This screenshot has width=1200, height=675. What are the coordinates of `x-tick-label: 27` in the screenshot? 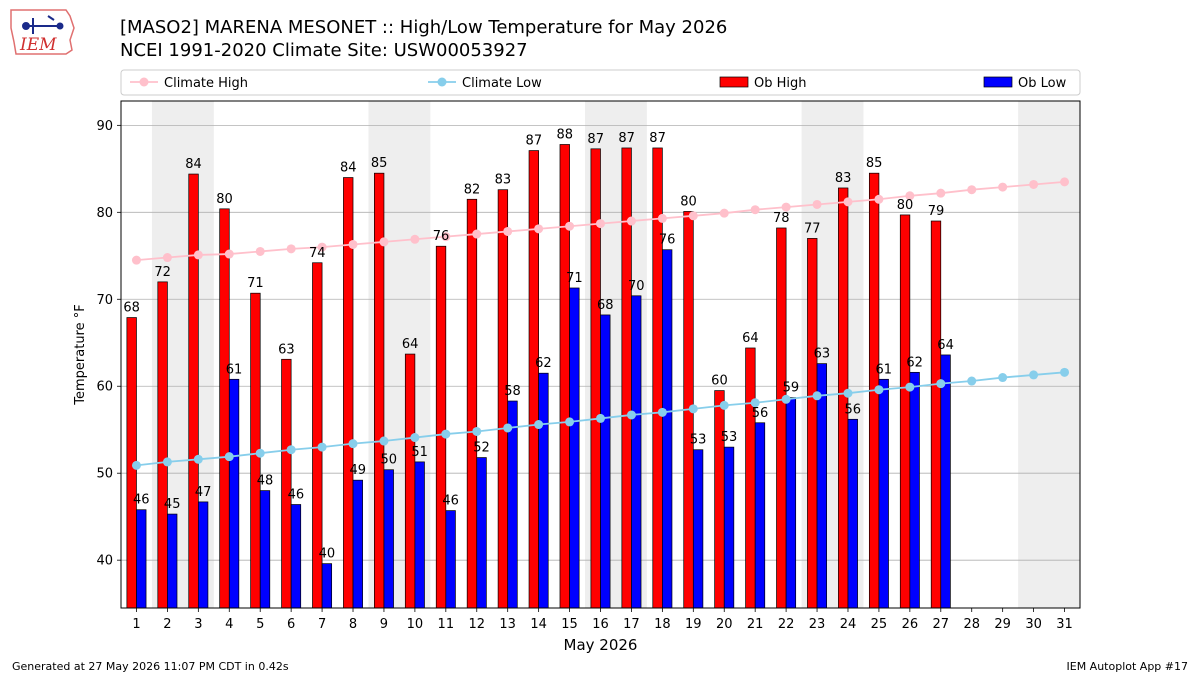 It's located at (941, 624).